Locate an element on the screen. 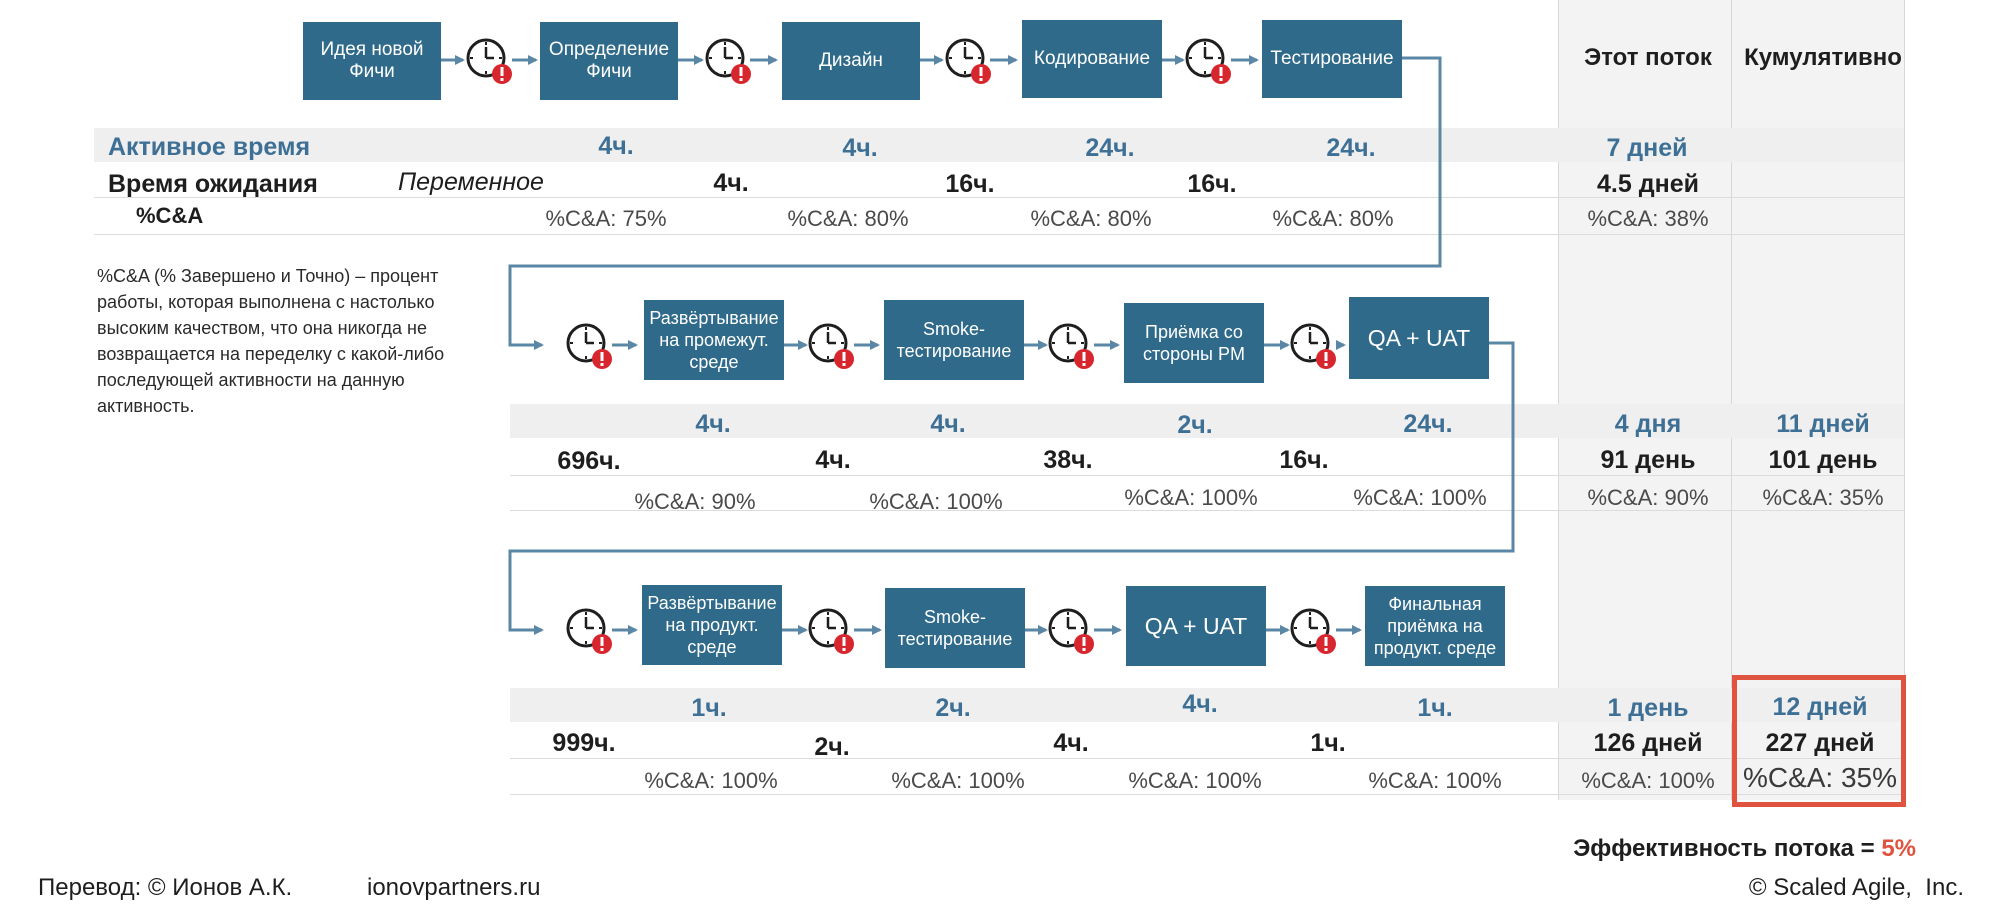  r1-stream-active: 7 дней is located at coordinates (1647, 148).